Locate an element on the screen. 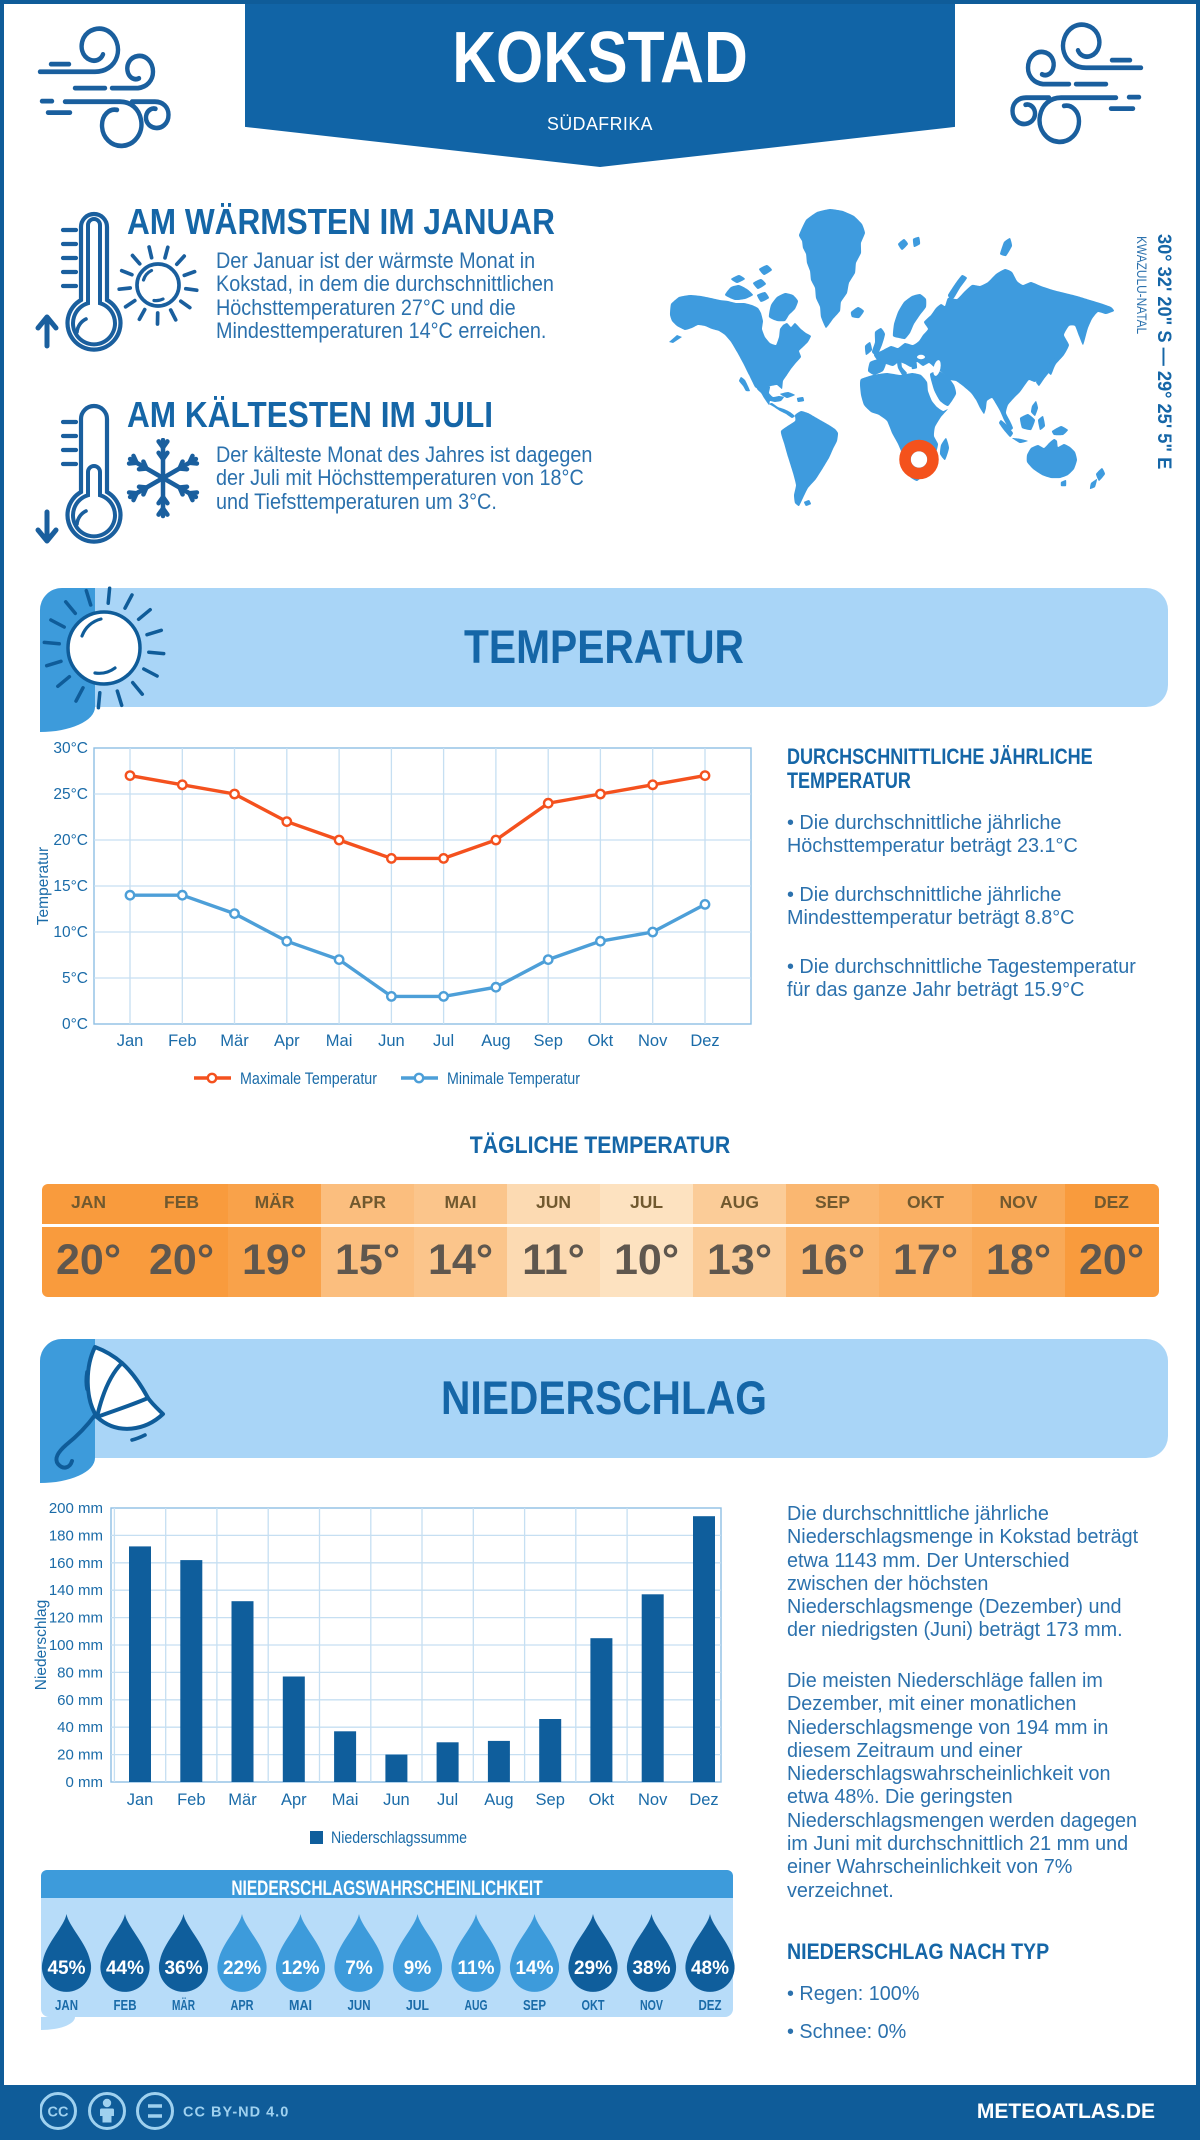 This screenshot has width=1200, height=2140. svg-text: 38% is located at coordinates (651, 1968).